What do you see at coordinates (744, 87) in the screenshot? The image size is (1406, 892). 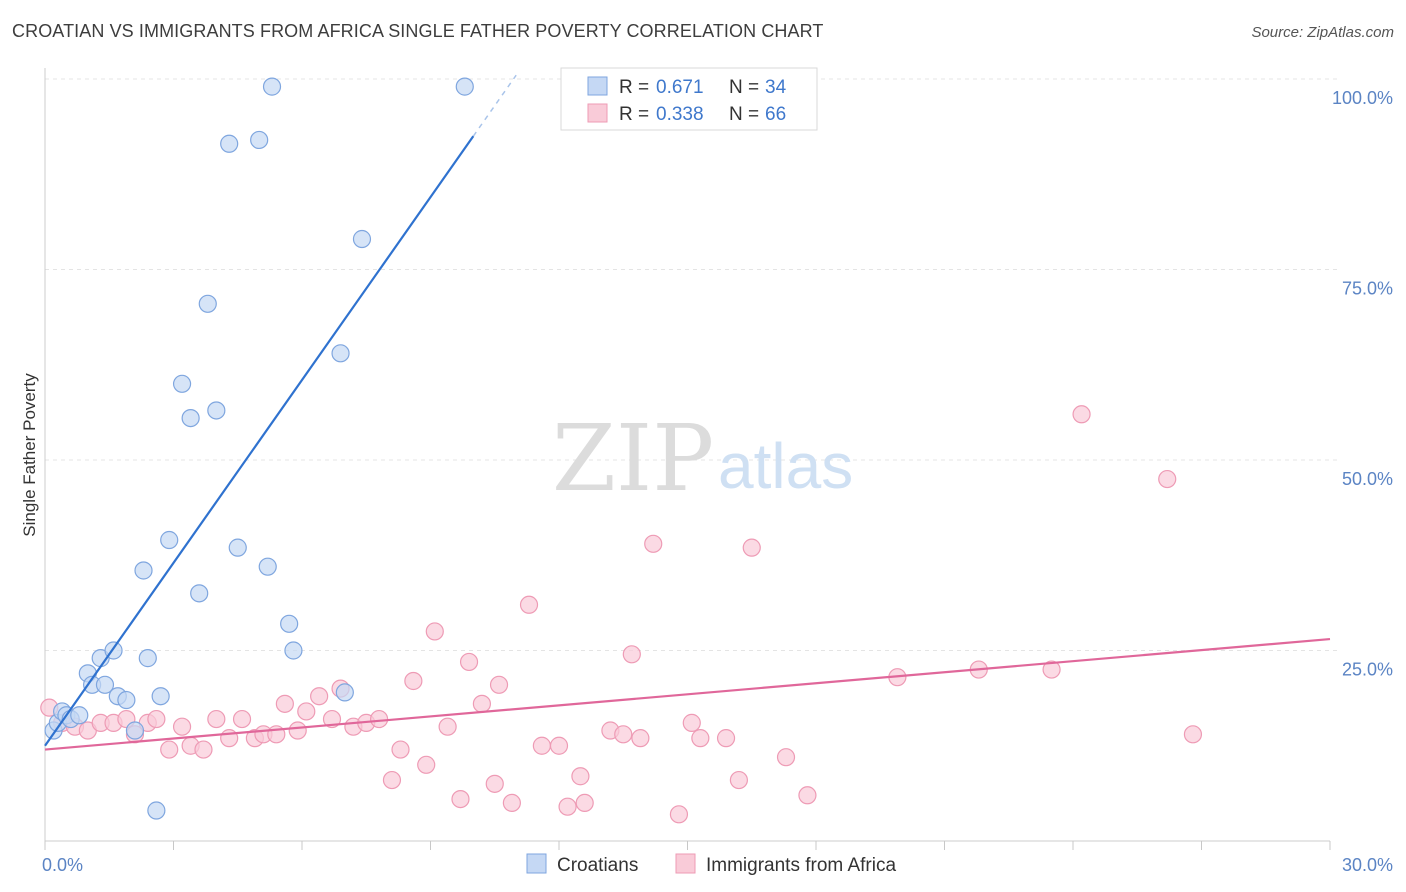 I see `stats-n-label-1: N =` at bounding box center [744, 87].